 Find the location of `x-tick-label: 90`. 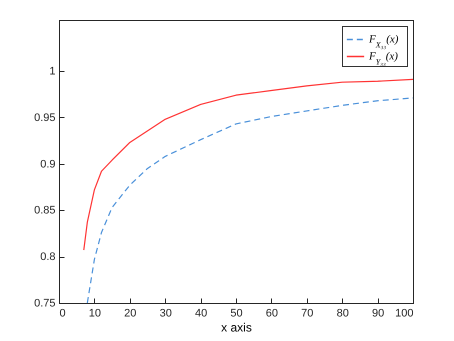

x-tick-label: 90 is located at coordinates (378, 314).